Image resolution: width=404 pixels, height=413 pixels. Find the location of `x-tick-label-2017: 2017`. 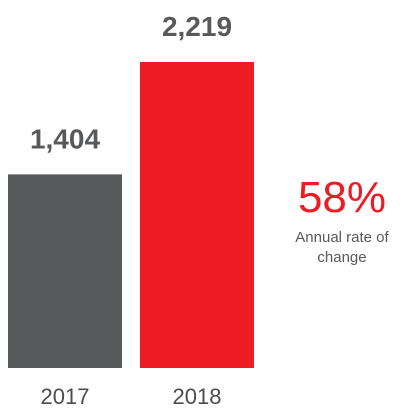

x-tick-label-2017: 2017 is located at coordinates (65, 396).